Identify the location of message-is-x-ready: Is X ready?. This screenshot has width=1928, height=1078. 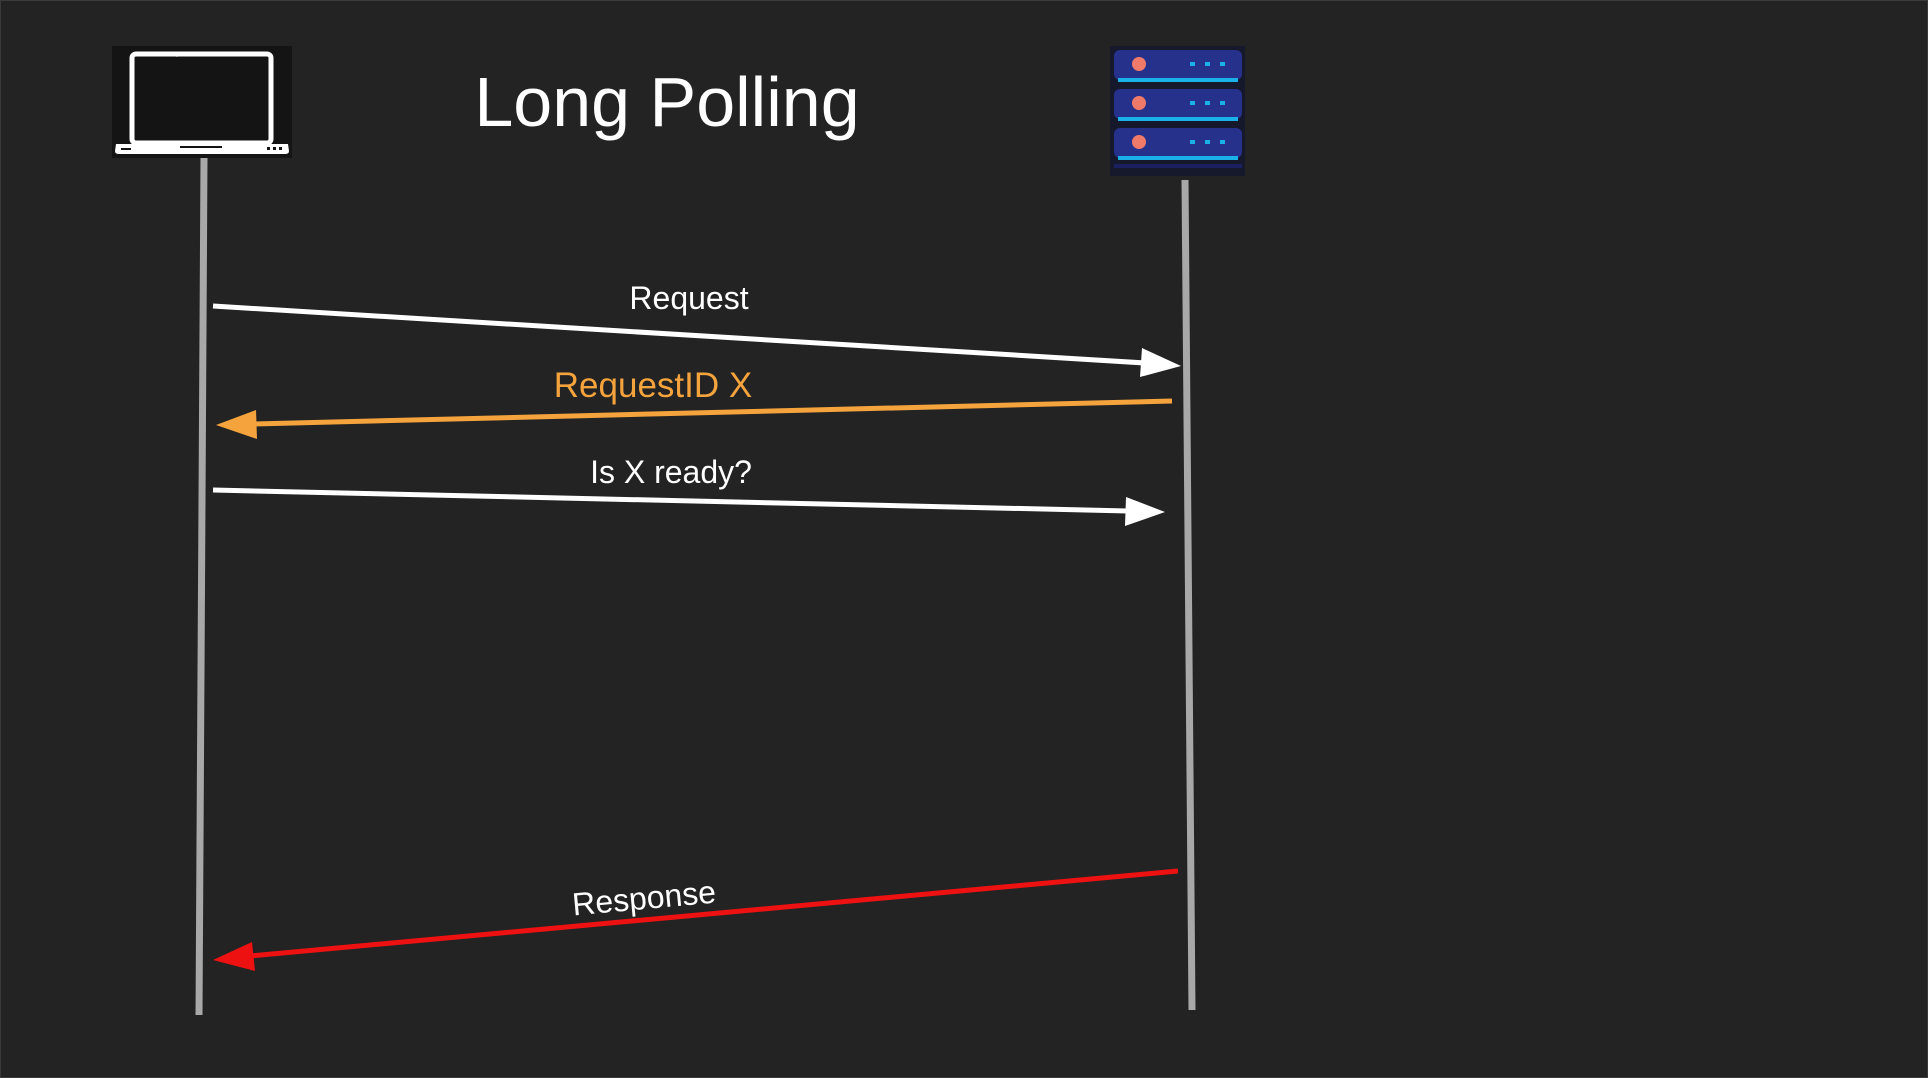
(688, 490).